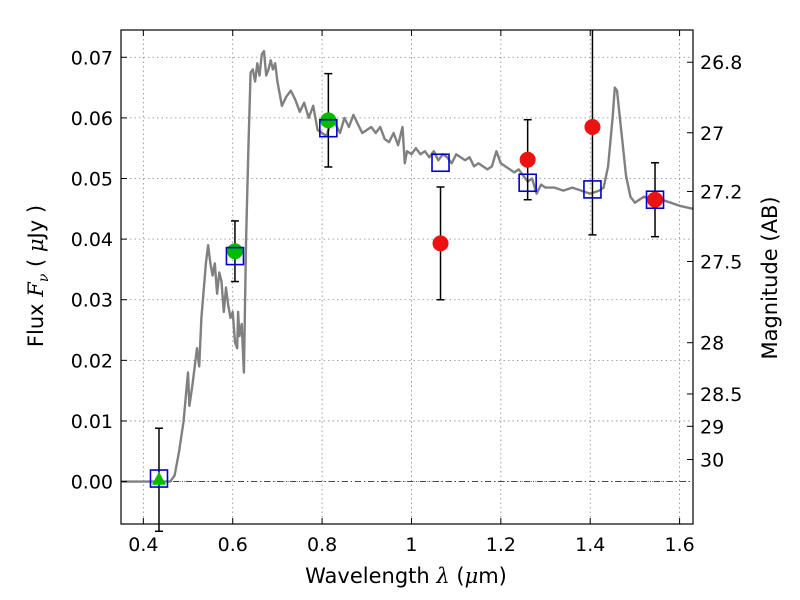 Image resolution: width=800 pixels, height=600 pixels. Describe the element at coordinates (92, 58) in the screenshot. I see `y-tick-label: 0.07` at that location.